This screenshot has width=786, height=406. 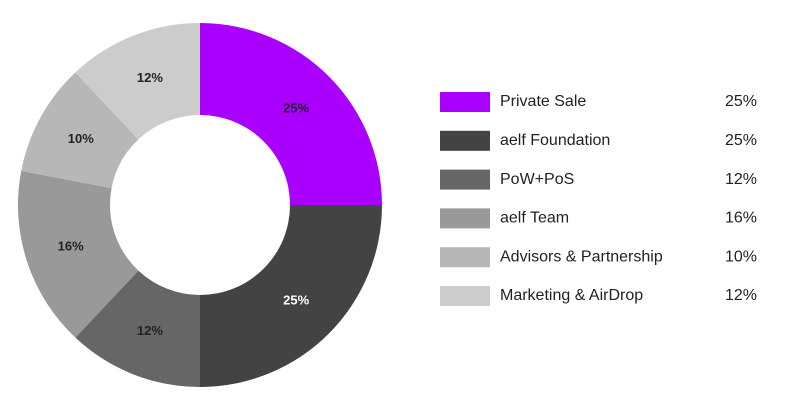 What do you see at coordinates (81, 138) in the screenshot?
I see `slice-label: 10%` at bounding box center [81, 138].